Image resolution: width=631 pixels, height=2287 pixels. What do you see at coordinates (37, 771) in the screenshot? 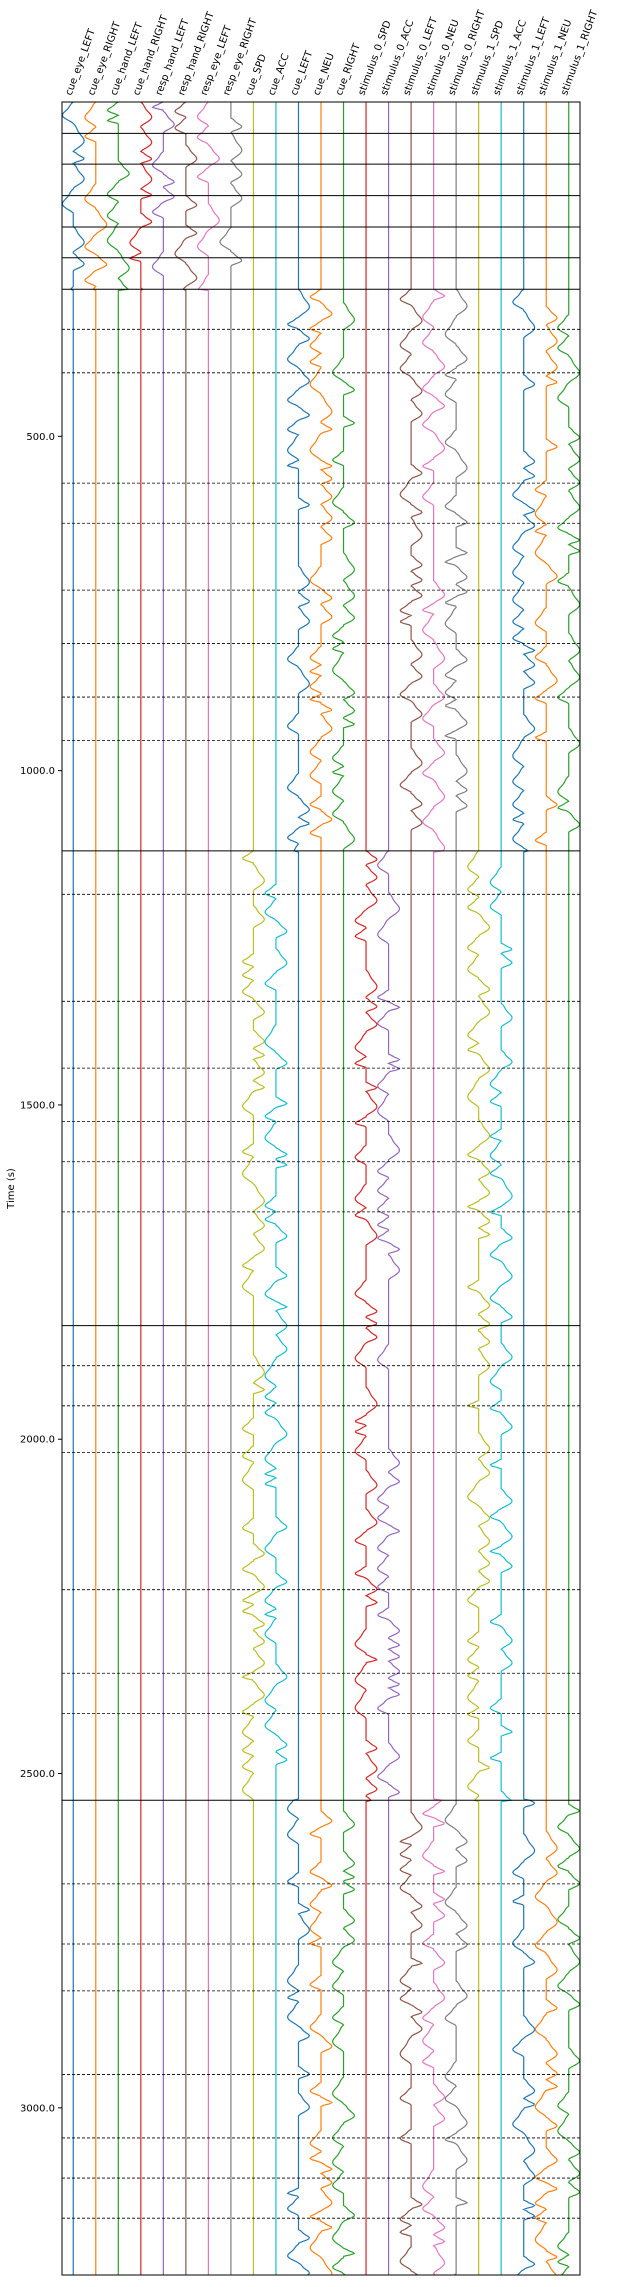
I see `y-tick-label: 1000.0` at bounding box center [37, 771].